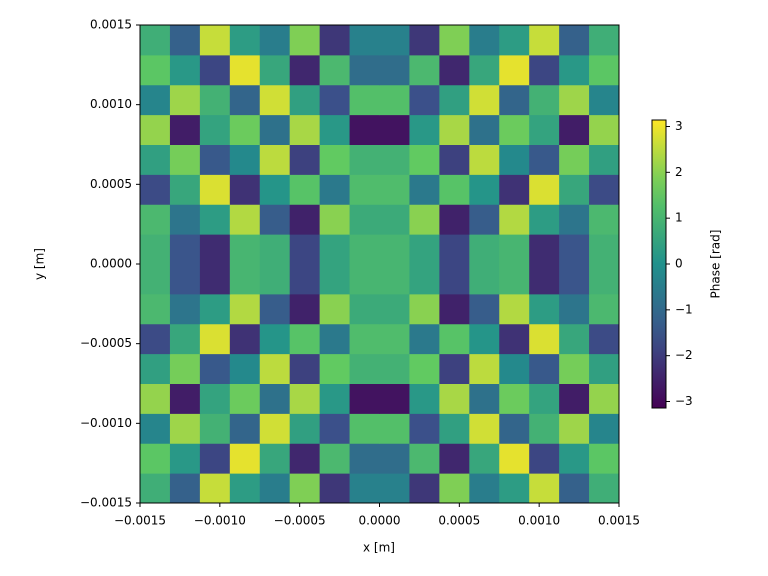  What do you see at coordinates (111, 104) in the screenshot?
I see `y-tick-label: 0.0010` at bounding box center [111, 104].